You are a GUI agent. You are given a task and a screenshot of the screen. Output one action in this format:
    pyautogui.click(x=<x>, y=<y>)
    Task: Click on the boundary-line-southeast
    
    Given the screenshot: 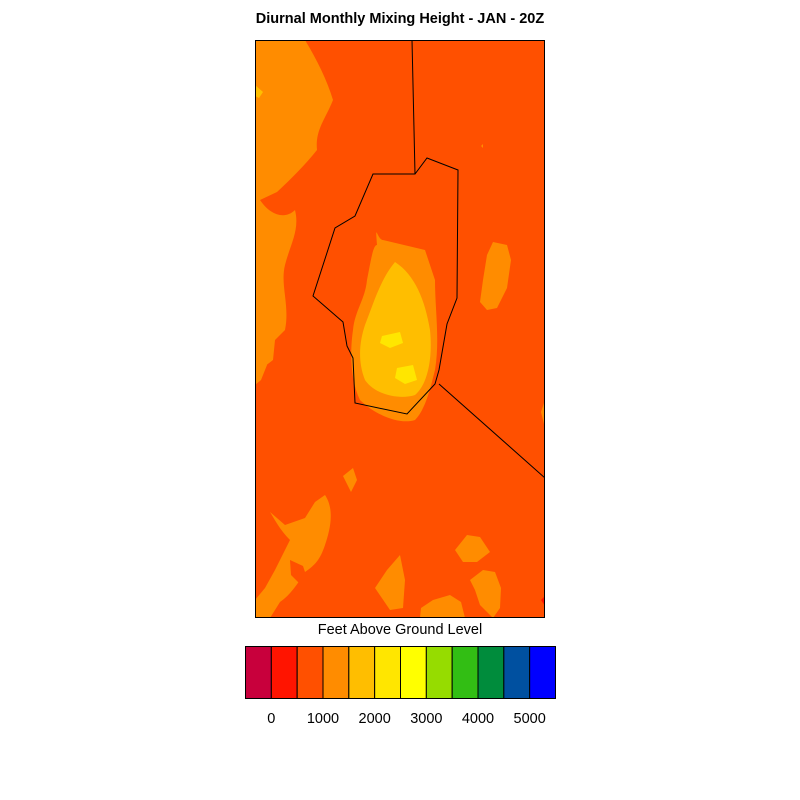 What is the action you would take?
    pyautogui.click(x=491, y=431)
    